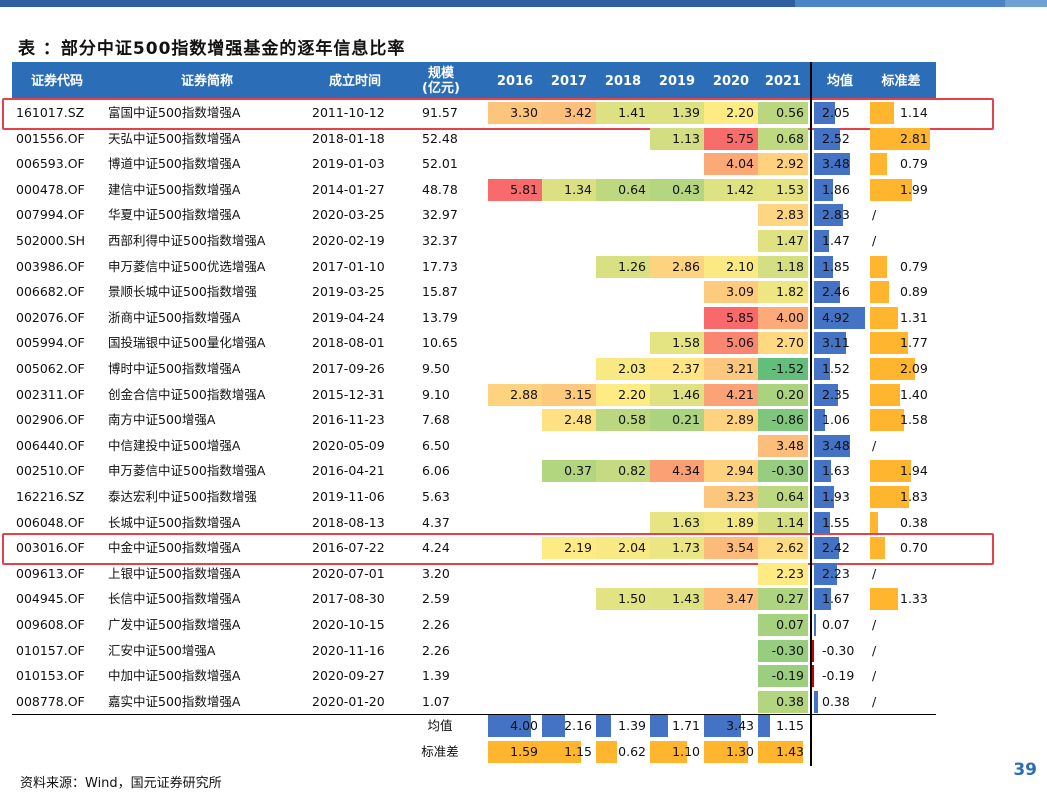  I want to click on top-accent-bar, so click(523, 5).